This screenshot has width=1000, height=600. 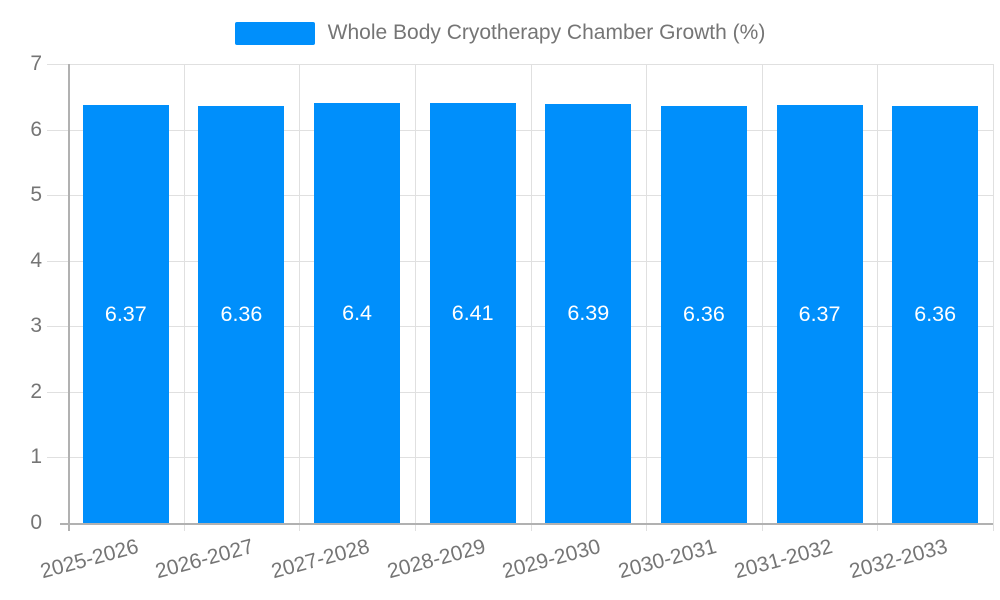 What do you see at coordinates (36, 195) in the screenshot?
I see `y-axis-label: 5` at bounding box center [36, 195].